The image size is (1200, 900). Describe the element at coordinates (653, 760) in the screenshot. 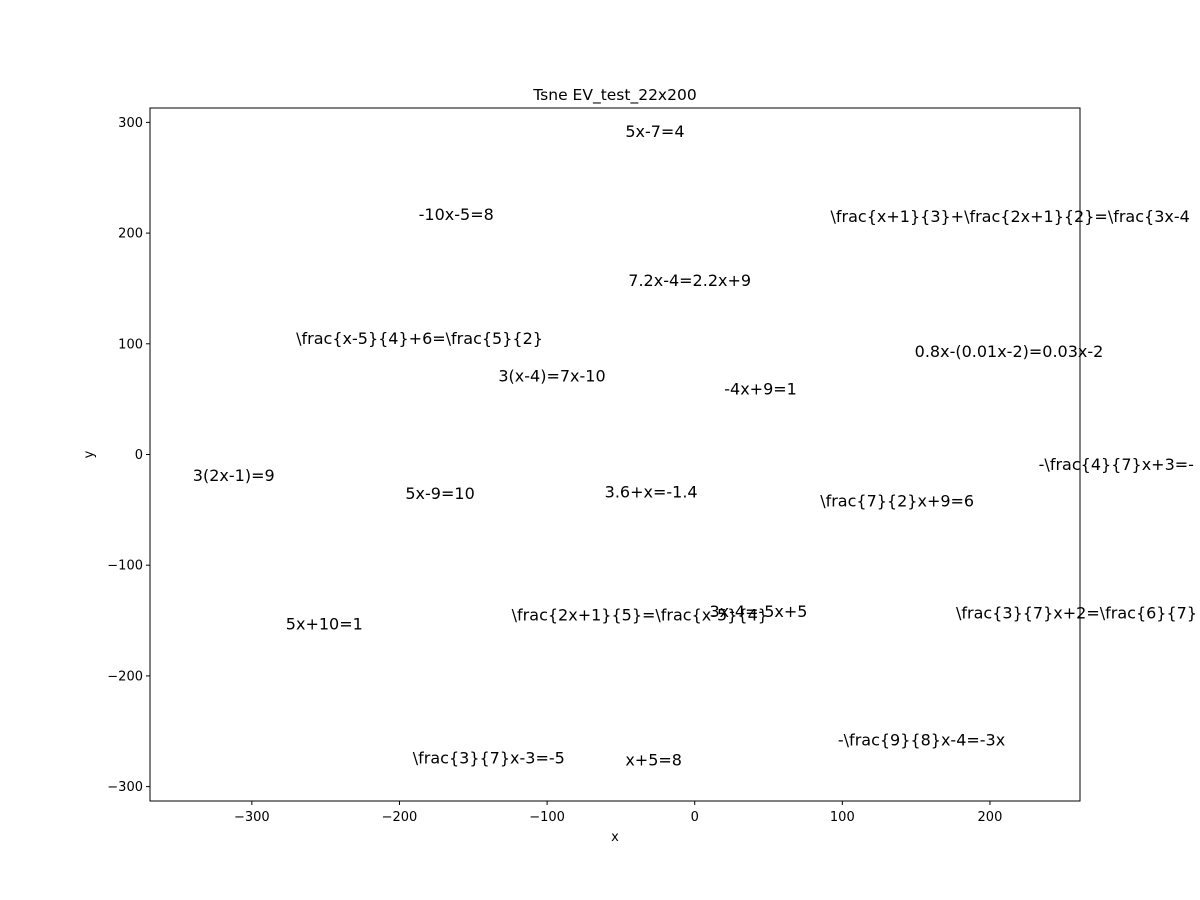

I see `point-label: x+5=8` at that location.